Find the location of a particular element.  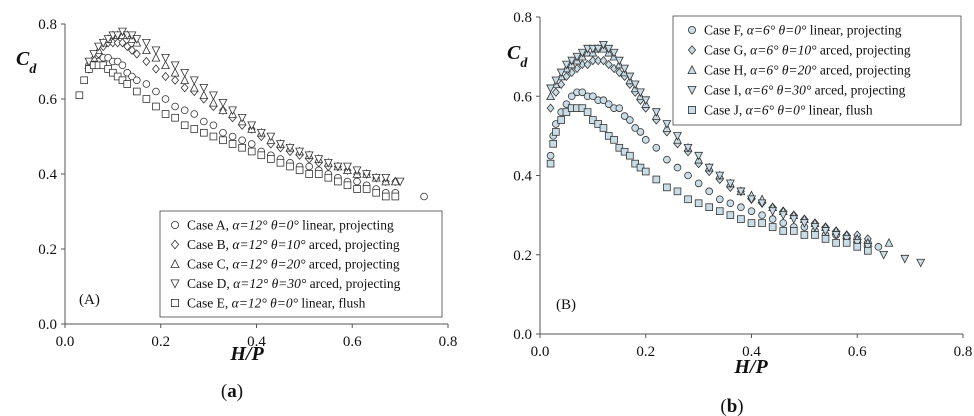

data-point-case-h is located at coordinates (551, 96).